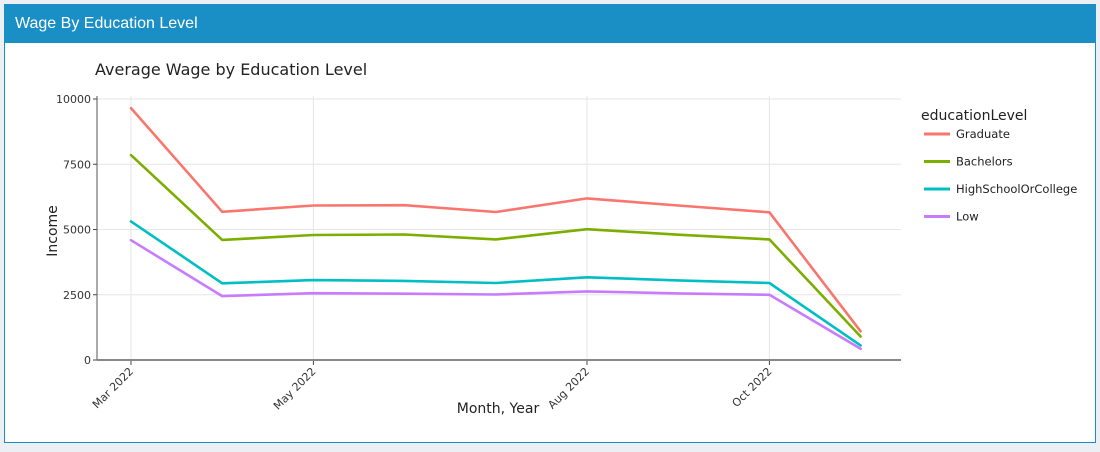 The height and width of the screenshot is (452, 1100). I want to click on x-axis-label: Month, Year, so click(498, 409).